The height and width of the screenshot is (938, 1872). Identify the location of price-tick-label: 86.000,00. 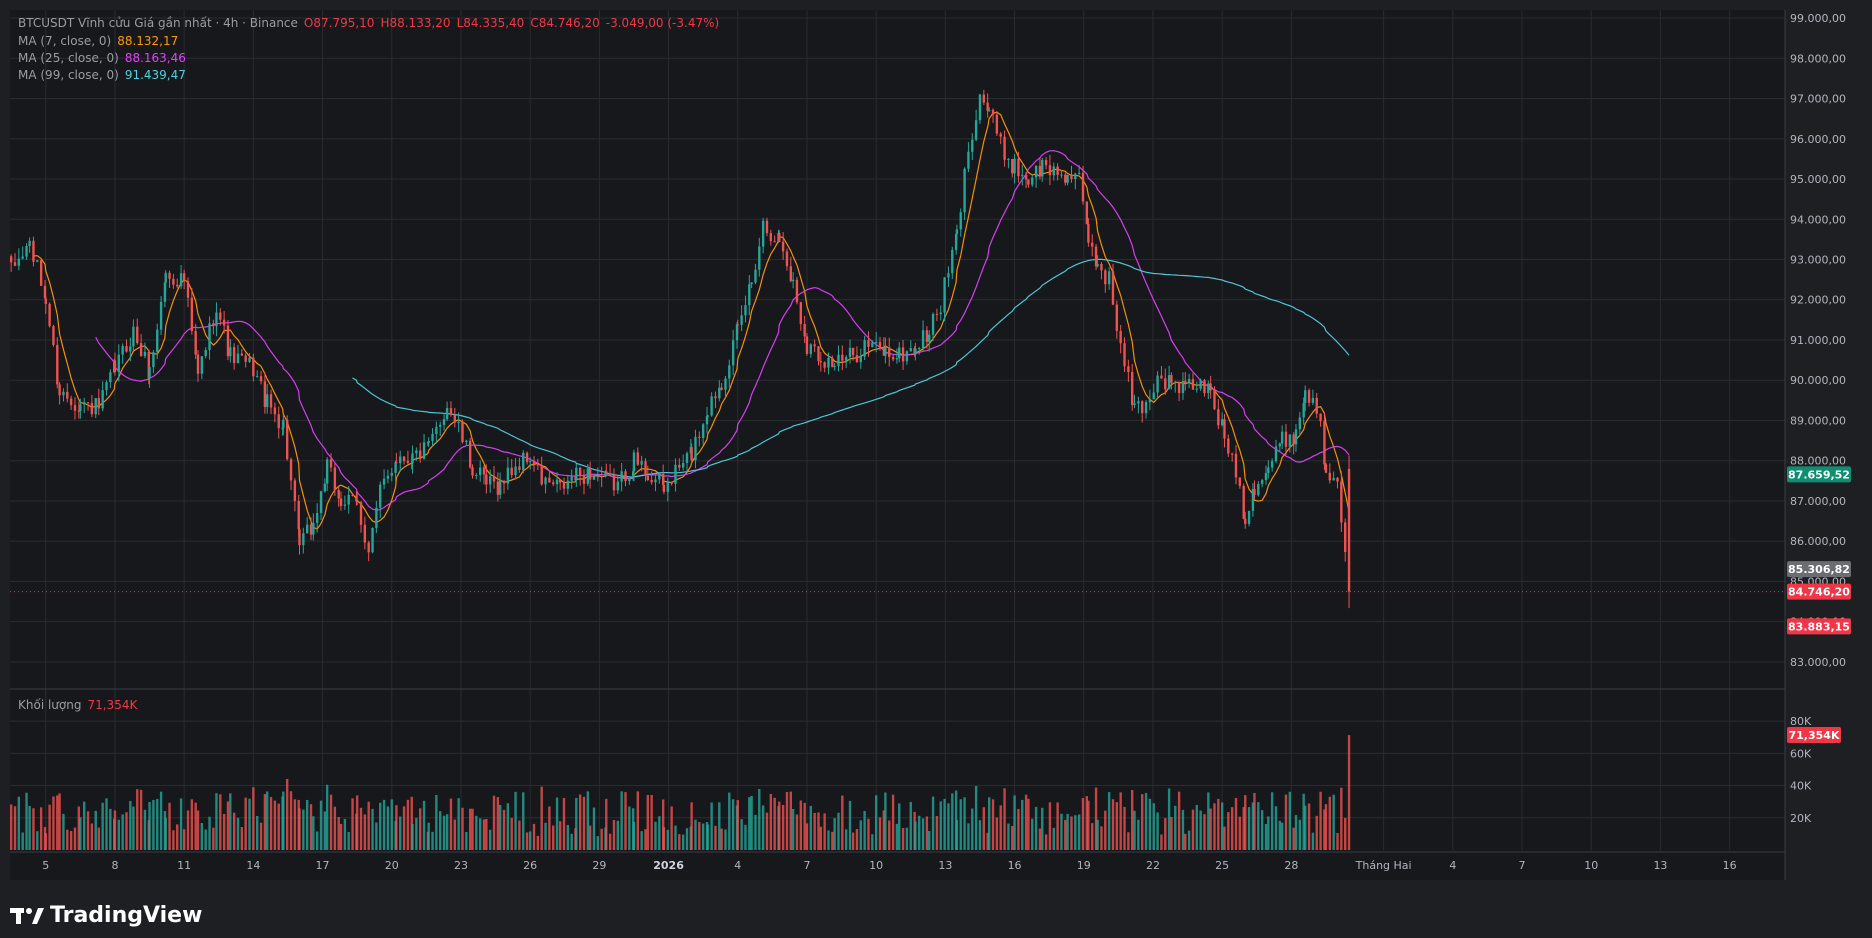
(1818, 541).